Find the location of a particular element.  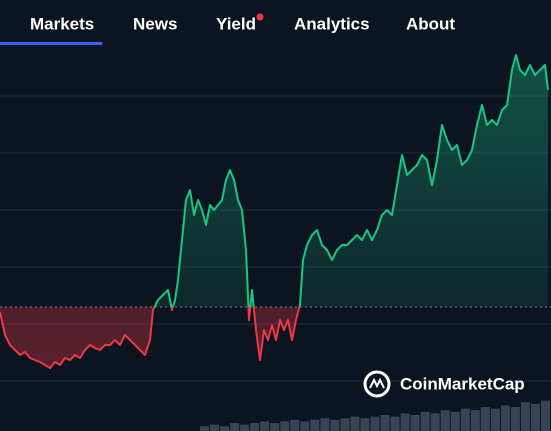

logo-mark is located at coordinates (377, 383).